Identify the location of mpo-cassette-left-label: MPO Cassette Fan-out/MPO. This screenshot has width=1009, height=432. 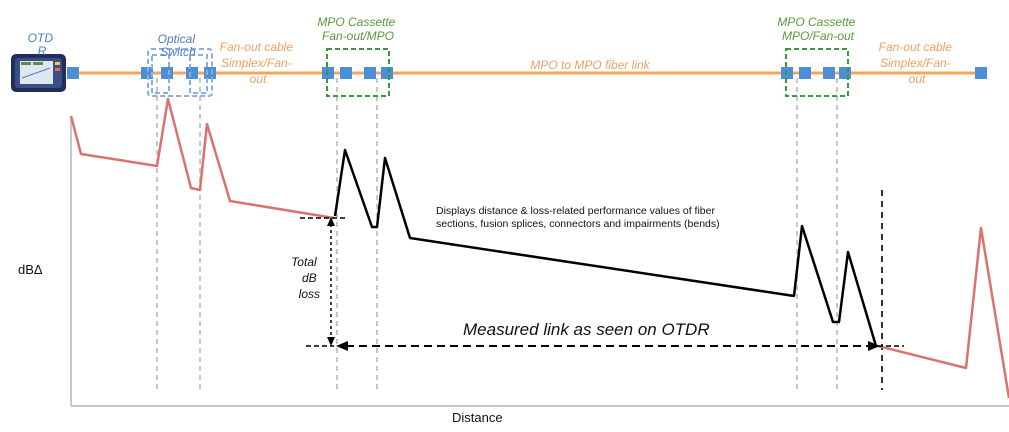
(357, 29).